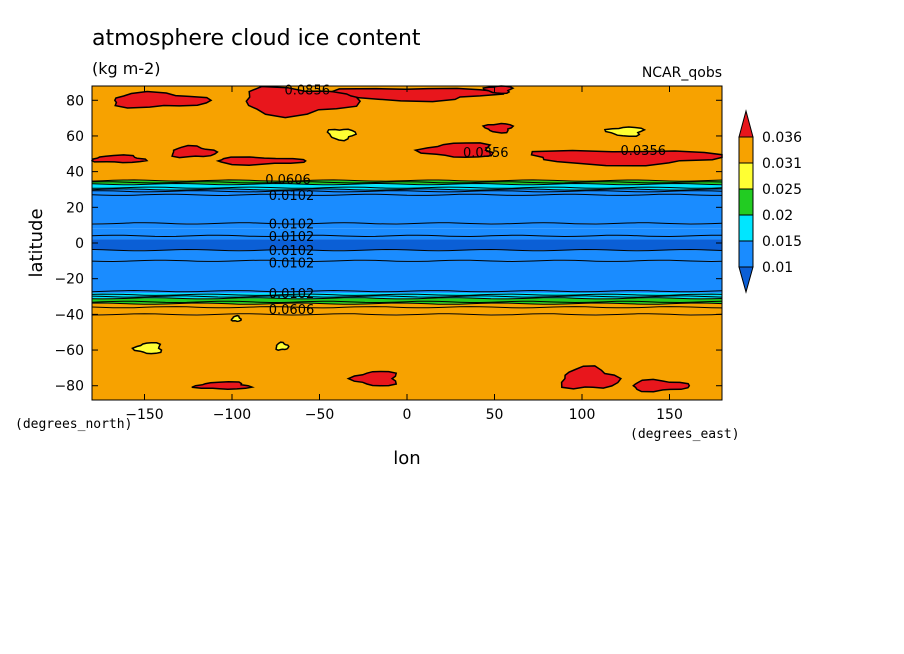 Image resolution: width=904 pixels, height=654 pixels. Describe the element at coordinates (36, 242) in the screenshot. I see `y-axis-label: latitude` at that location.